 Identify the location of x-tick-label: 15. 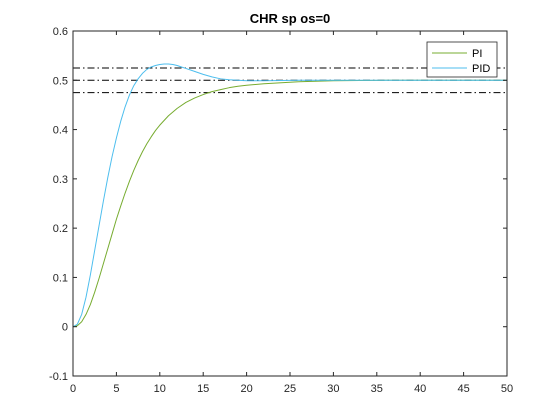
(203, 389).